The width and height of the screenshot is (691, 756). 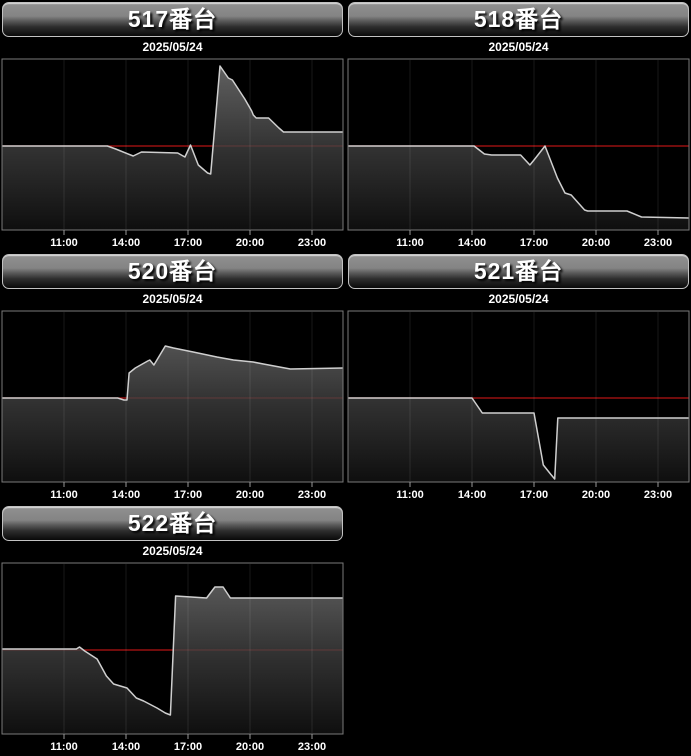 I want to click on machine-title-bar: 520番台, so click(x=172, y=271).